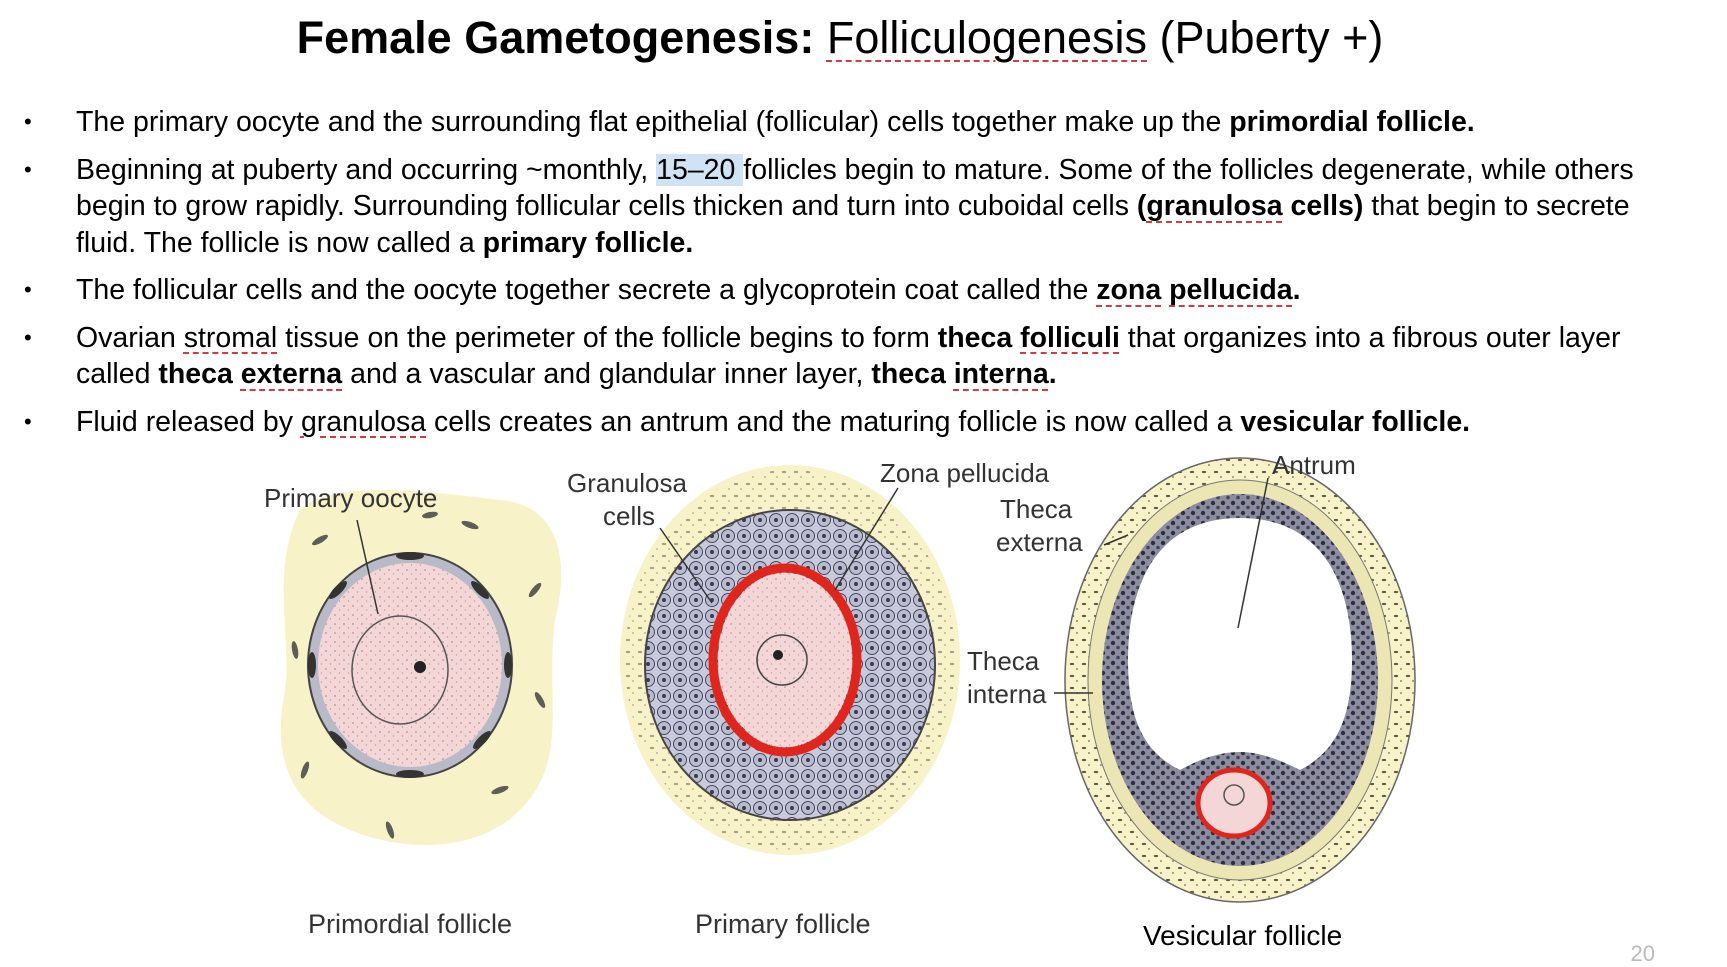 The width and height of the screenshot is (1727, 967). What do you see at coordinates (588, 242) in the screenshot?
I see `bullet-2-bold: primary follicle.` at bounding box center [588, 242].